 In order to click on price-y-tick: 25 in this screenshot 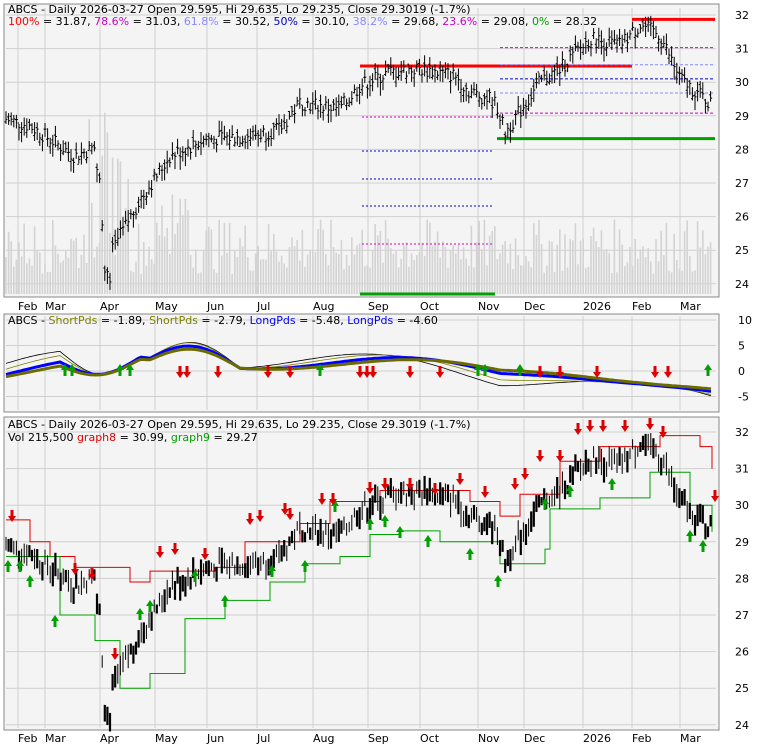, I will do `click(742, 250)`.